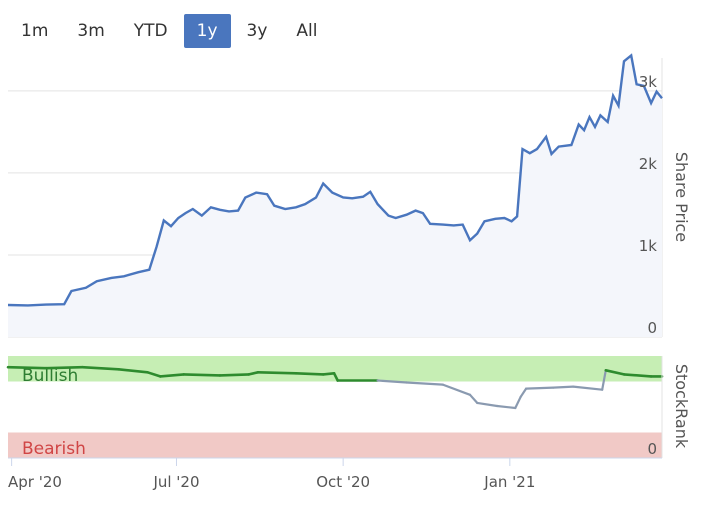 This screenshot has width=706, height=514. What do you see at coordinates (652, 449) in the screenshot?
I see `rank-y-tick-0: 0` at bounding box center [652, 449].